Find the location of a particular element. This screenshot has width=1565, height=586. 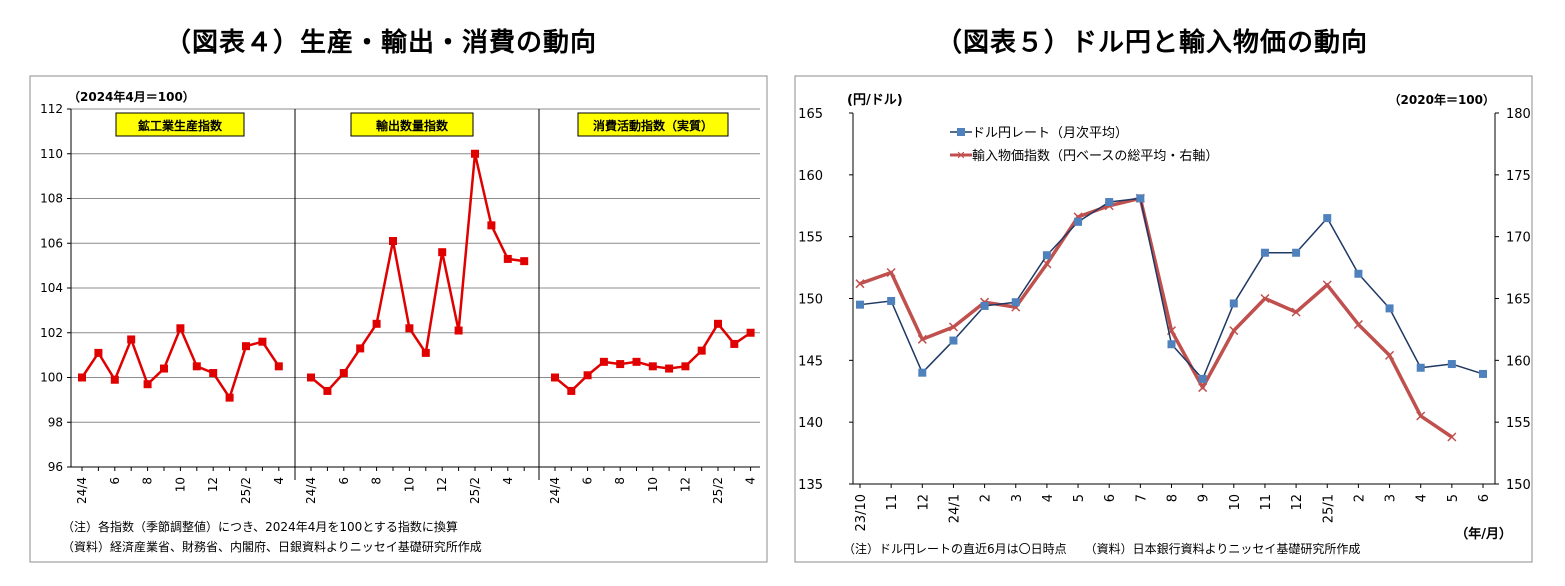

chart4-y-tick-label: 98 is located at coordinates (55, 422).